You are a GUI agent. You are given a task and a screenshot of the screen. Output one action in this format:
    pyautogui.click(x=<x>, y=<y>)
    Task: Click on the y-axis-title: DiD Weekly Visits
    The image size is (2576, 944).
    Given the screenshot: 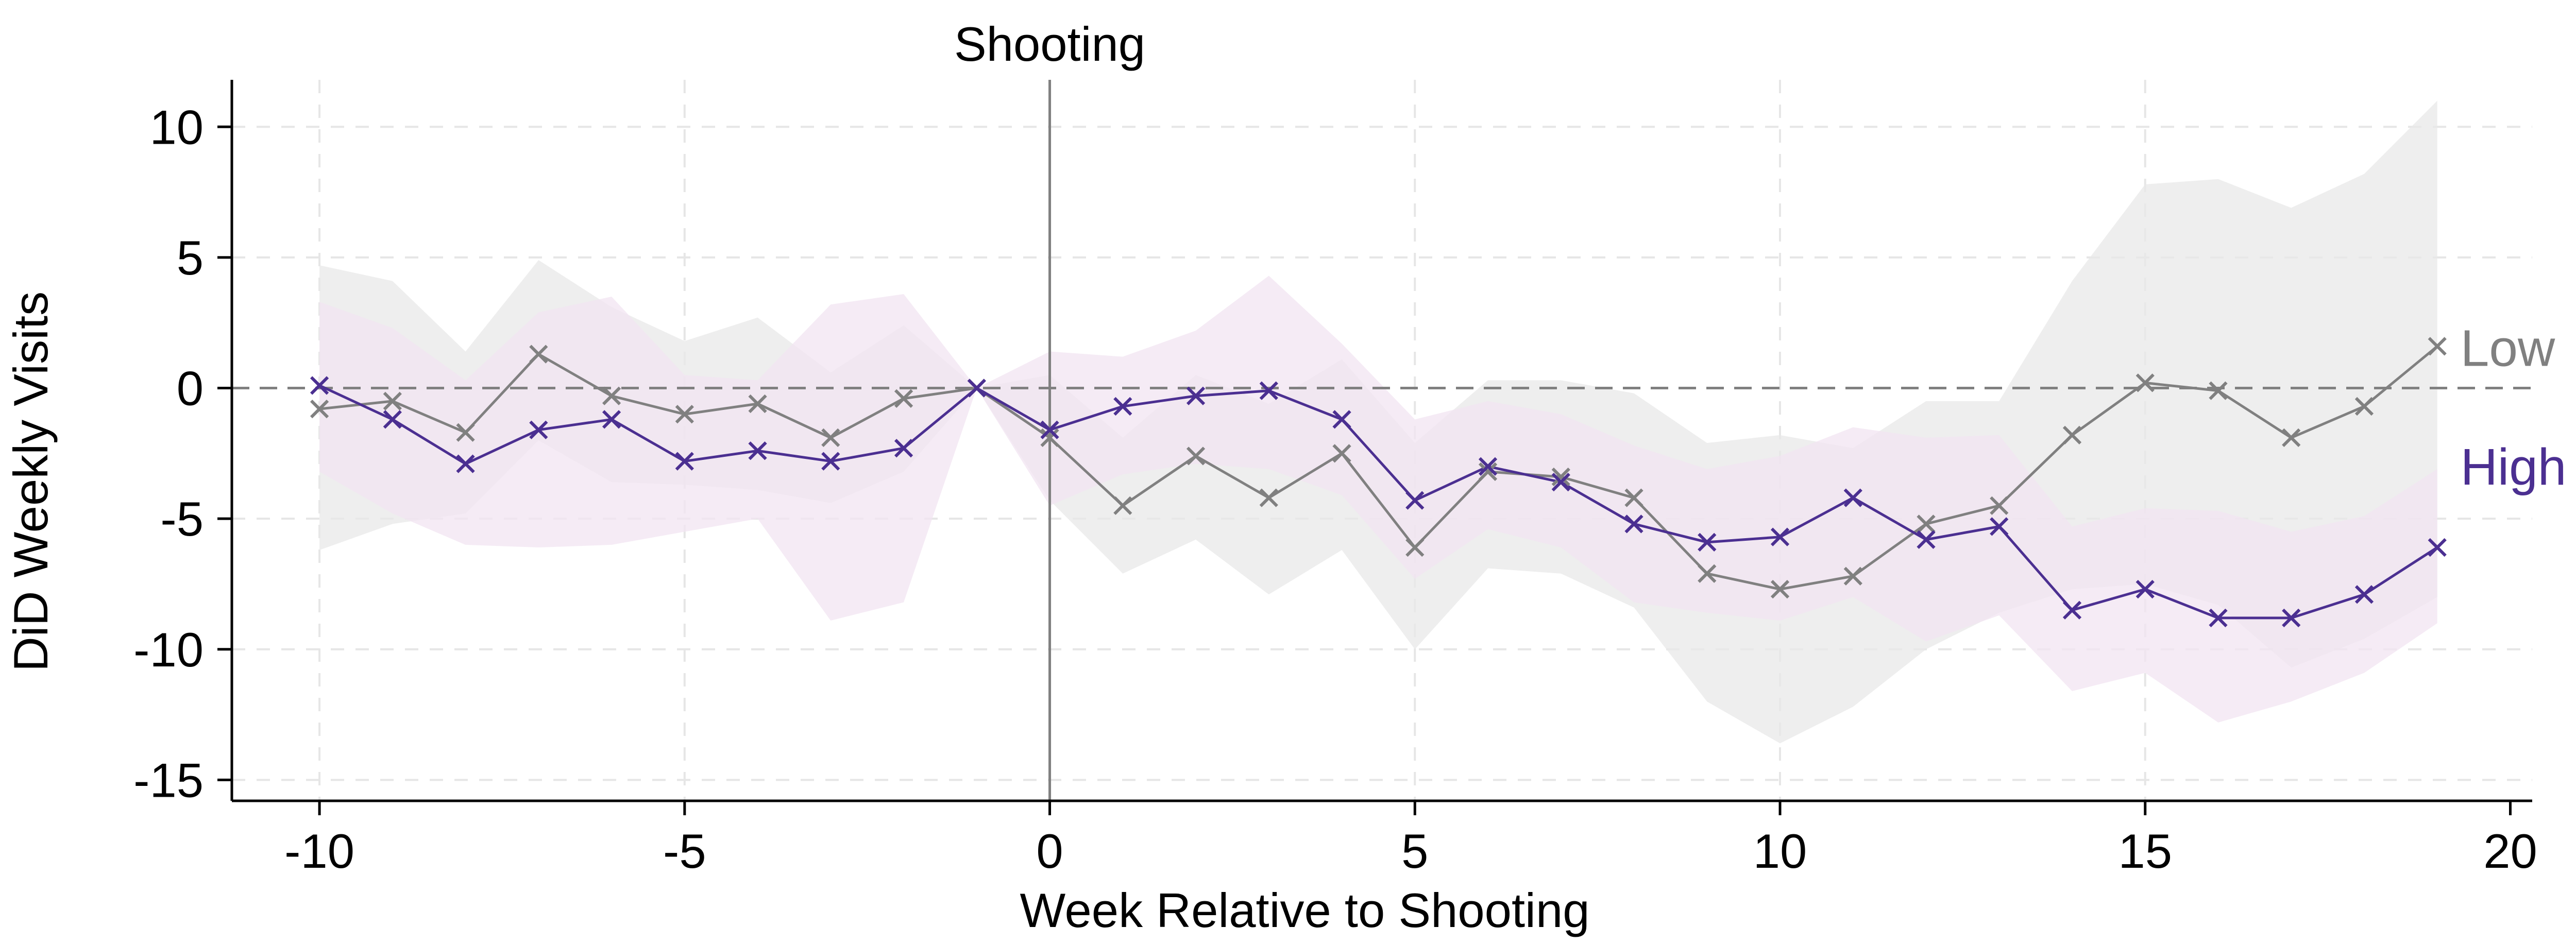 What is the action you would take?
    pyautogui.click(x=31, y=481)
    